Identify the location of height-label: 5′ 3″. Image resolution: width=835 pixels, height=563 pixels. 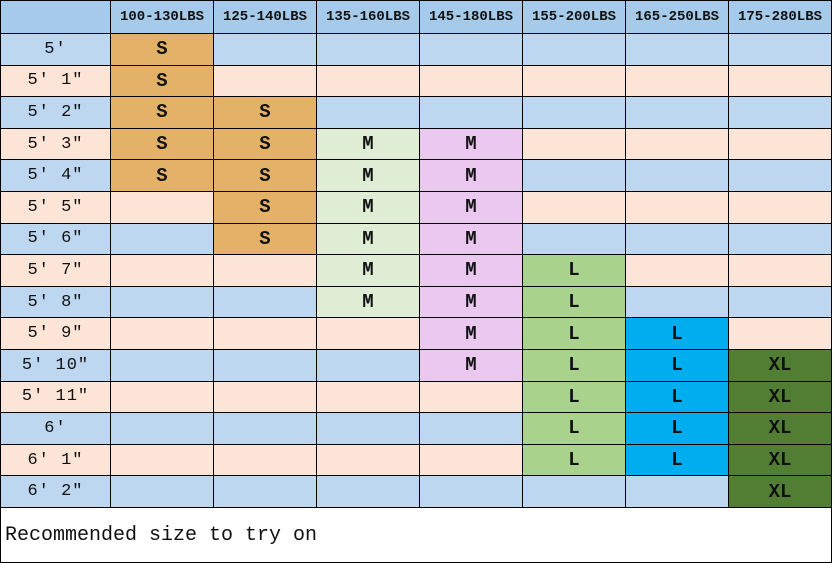
(55, 144).